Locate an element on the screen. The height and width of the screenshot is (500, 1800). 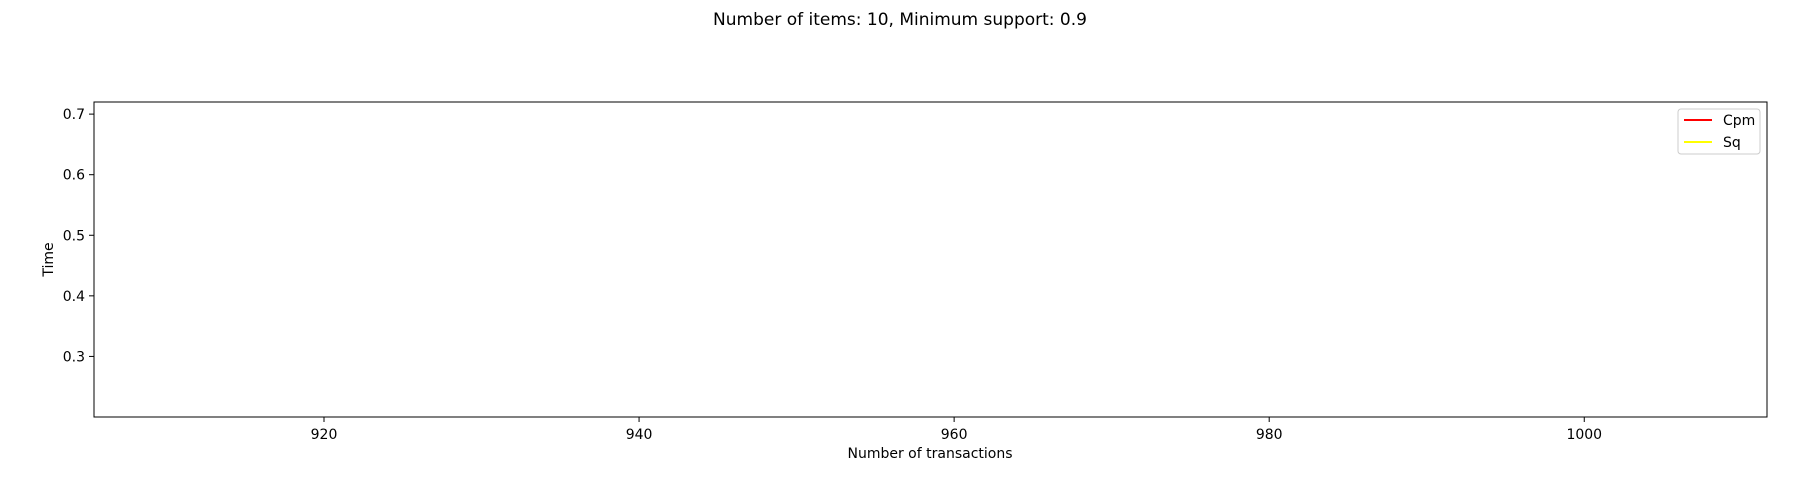
y-axis-ticks: 0.3 0.4 0.5 0.6 0.7 is located at coordinates (78, 236).